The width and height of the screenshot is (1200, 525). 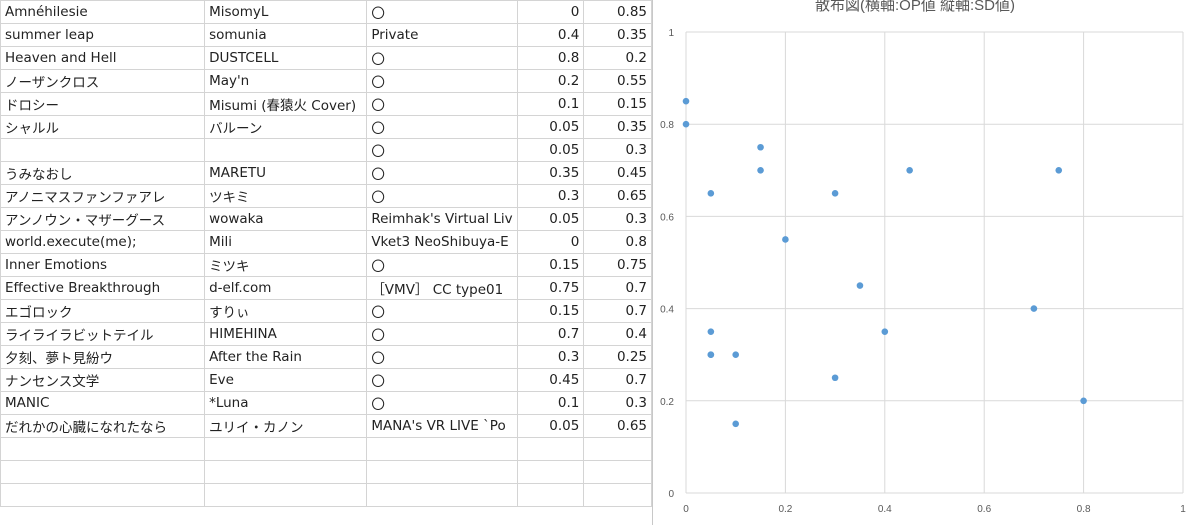 What do you see at coordinates (103, 219) in the screenshot?
I see `table-cell: アンノウン・マザーグース` at bounding box center [103, 219].